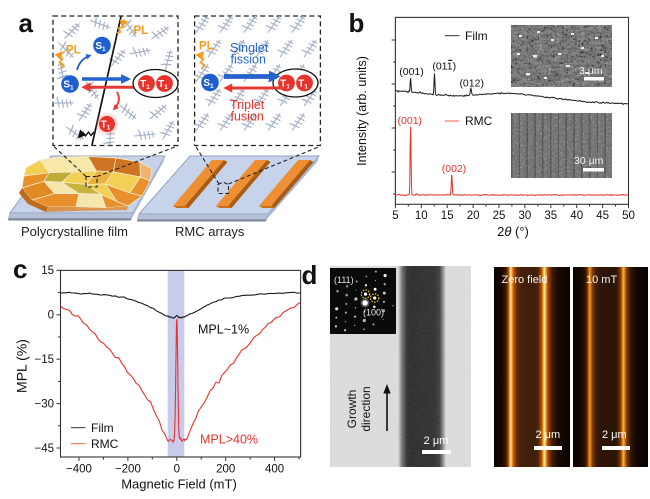  I want to click on svg-text: −15, so click(44, 360).